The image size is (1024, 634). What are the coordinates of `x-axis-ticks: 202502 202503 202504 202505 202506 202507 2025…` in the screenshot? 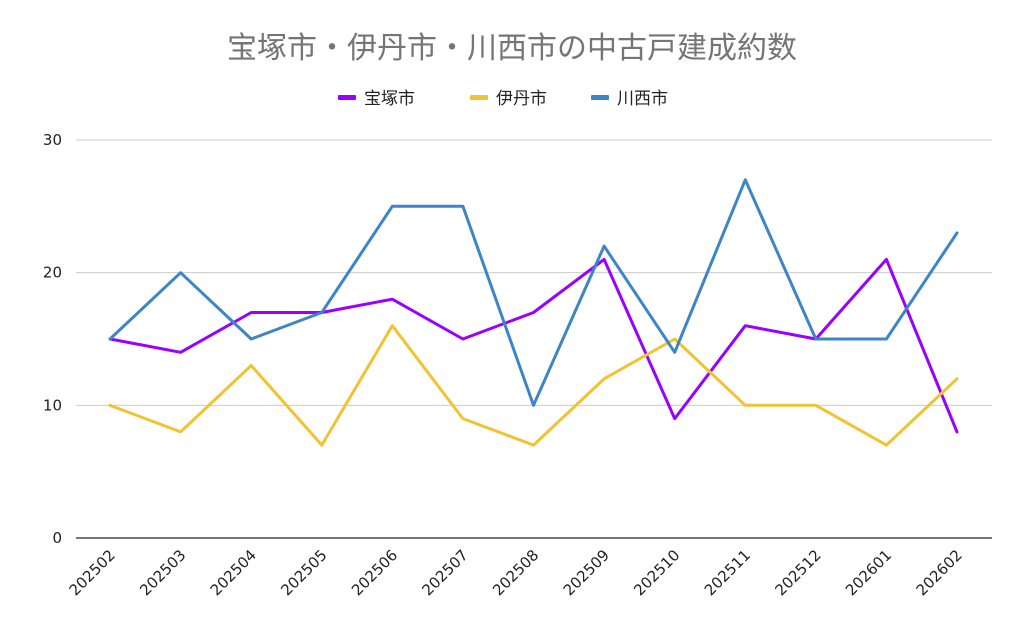 It's located at (516, 572).